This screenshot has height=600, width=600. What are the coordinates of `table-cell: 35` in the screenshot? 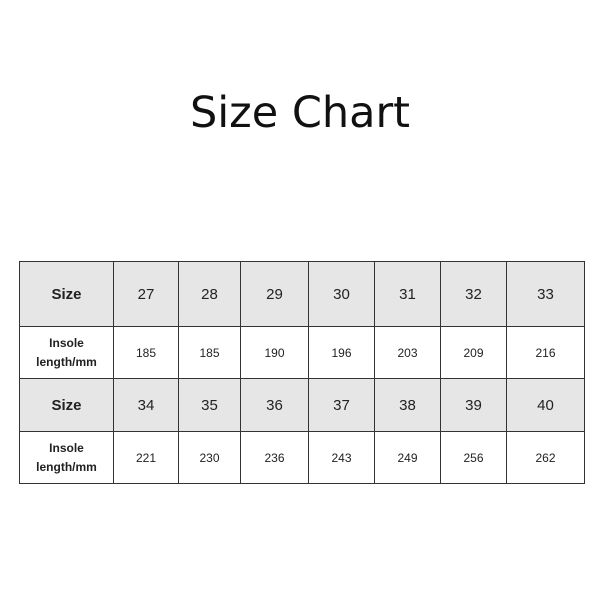 It's located at (209, 405).